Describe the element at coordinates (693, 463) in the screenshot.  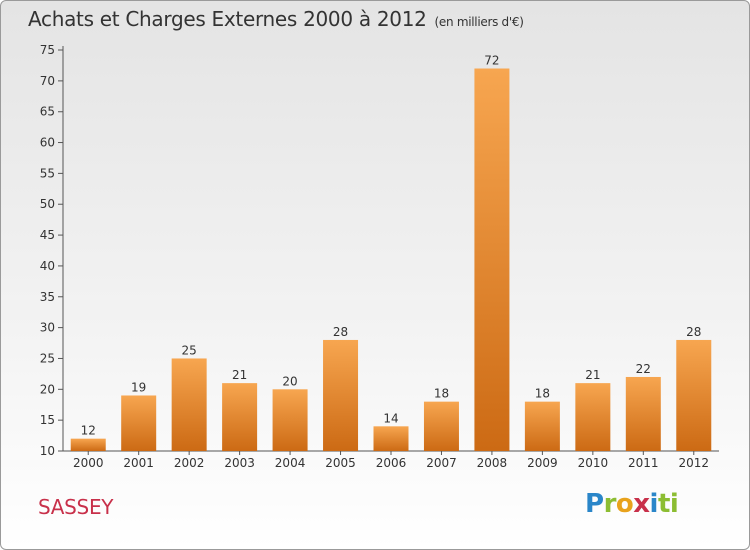
I see `x-tick-label: 2012` at that location.